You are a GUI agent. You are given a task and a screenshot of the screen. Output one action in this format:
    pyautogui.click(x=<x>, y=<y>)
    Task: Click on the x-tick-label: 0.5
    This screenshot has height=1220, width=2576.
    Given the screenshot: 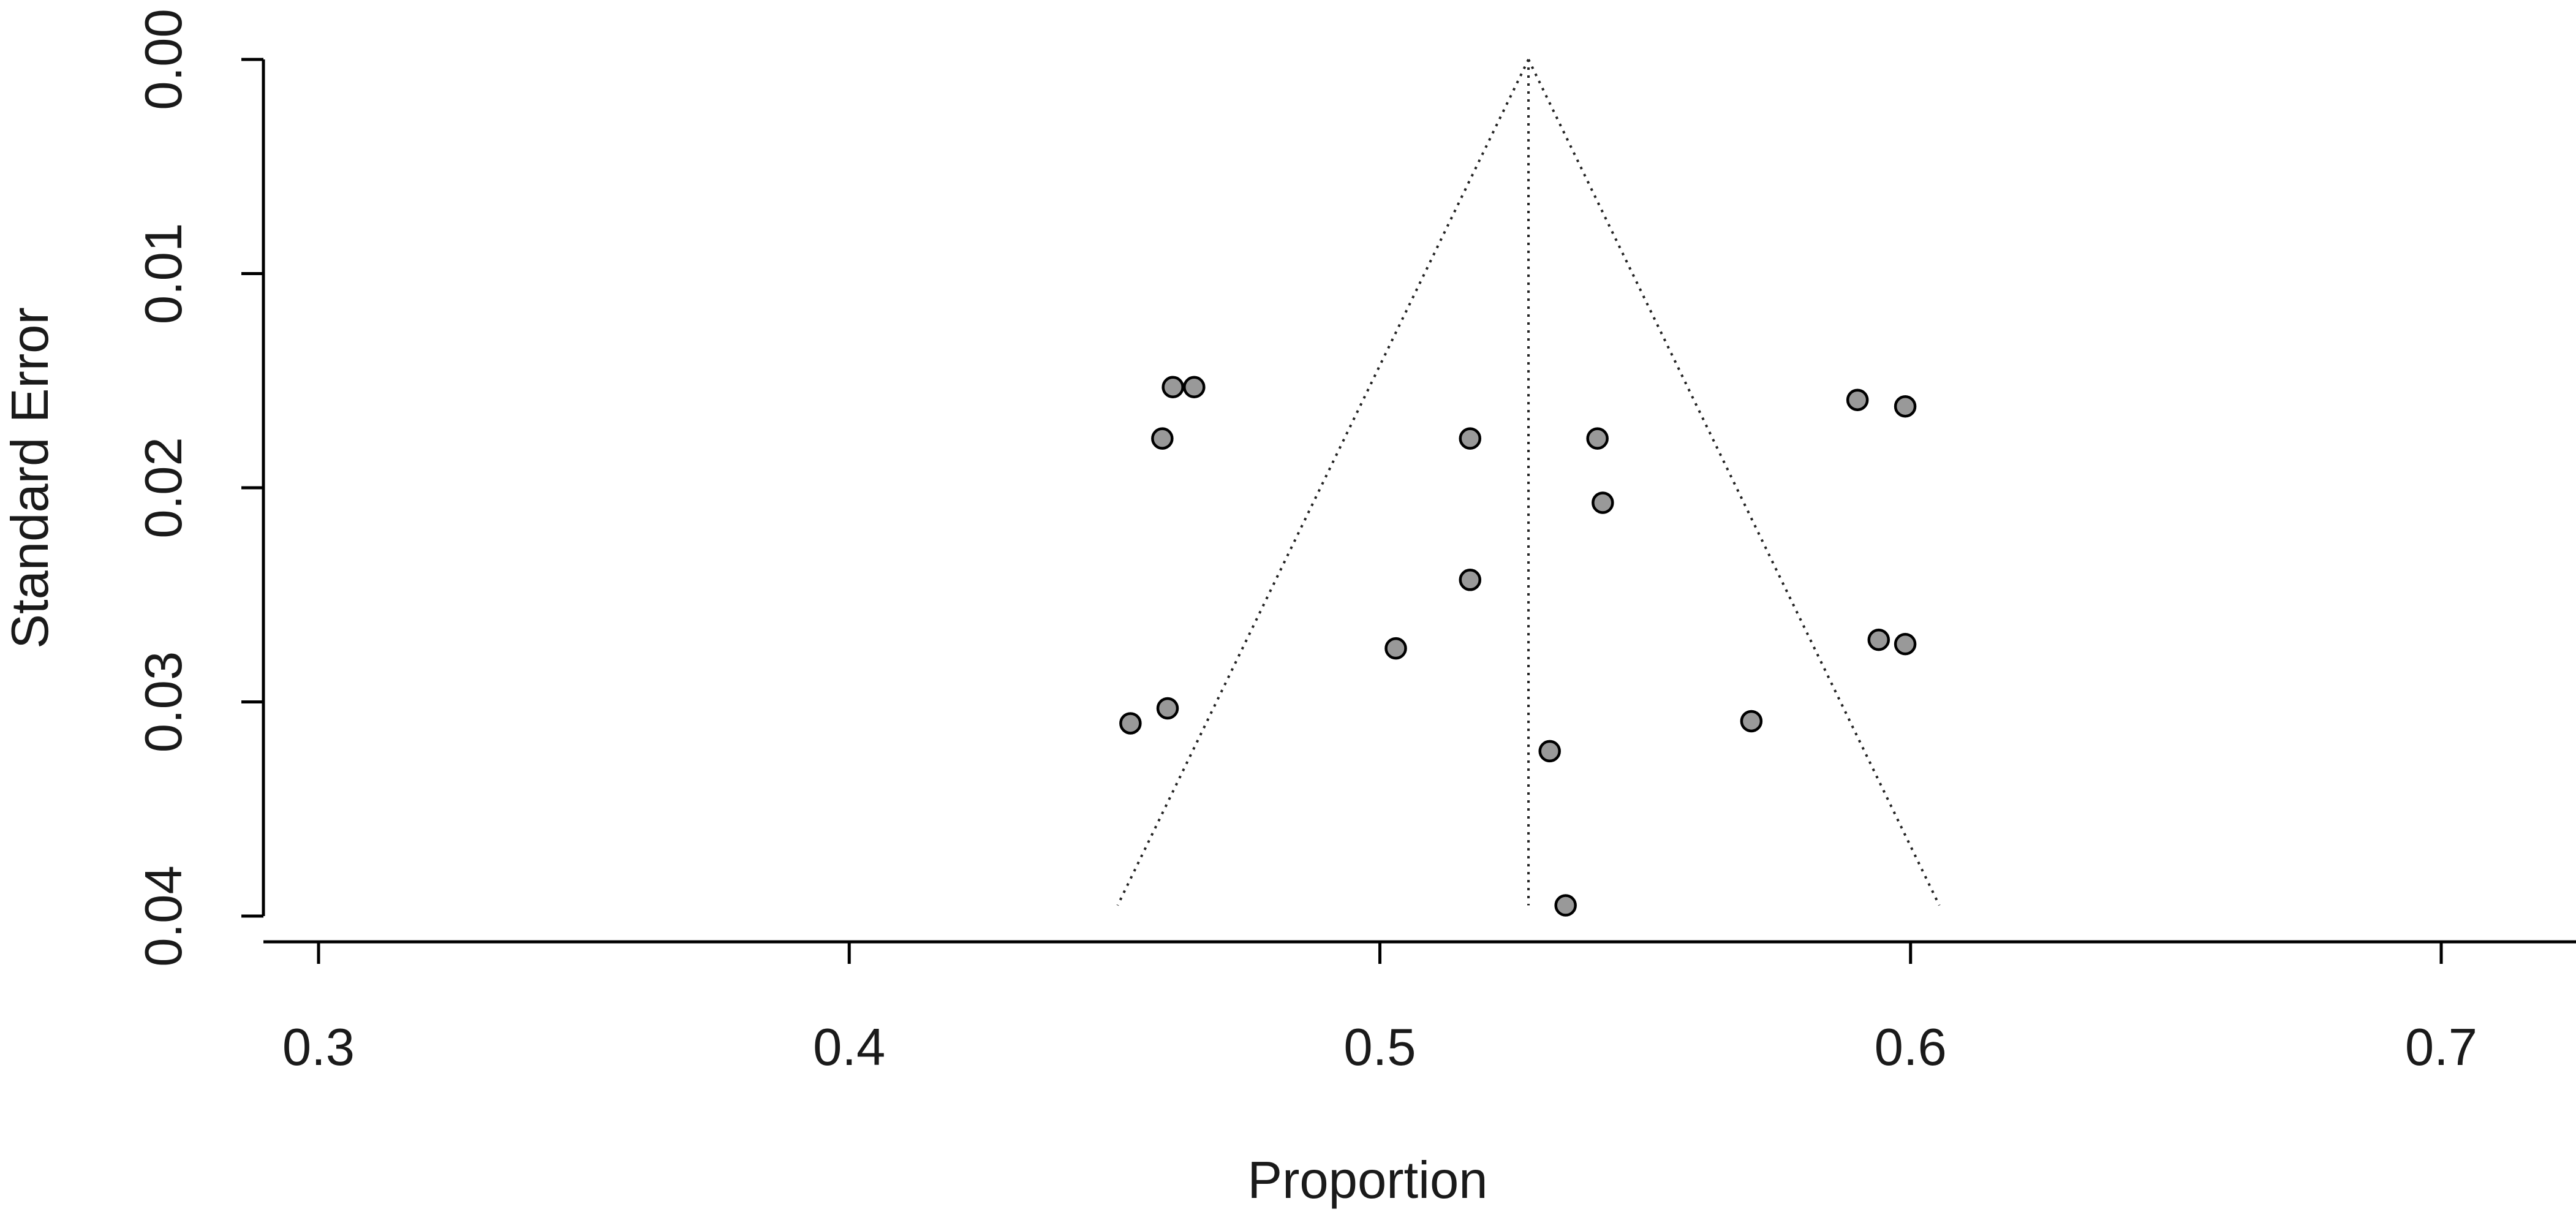 What is the action you would take?
    pyautogui.click(x=1379, y=1047)
    